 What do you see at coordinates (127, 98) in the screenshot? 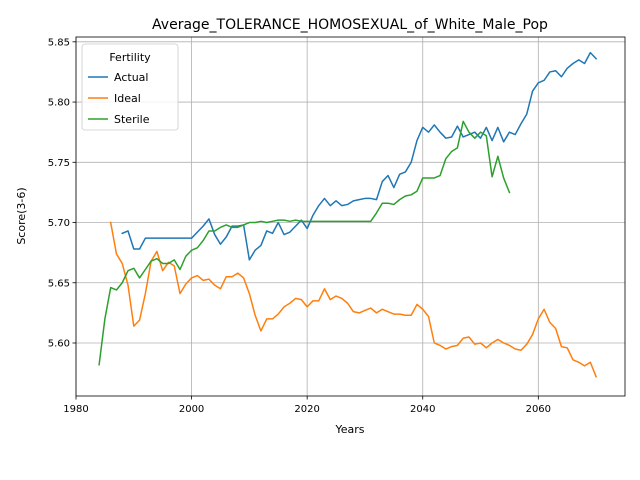
I see `legend-label-ideal: Ideal` at bounding box center [127, 98].